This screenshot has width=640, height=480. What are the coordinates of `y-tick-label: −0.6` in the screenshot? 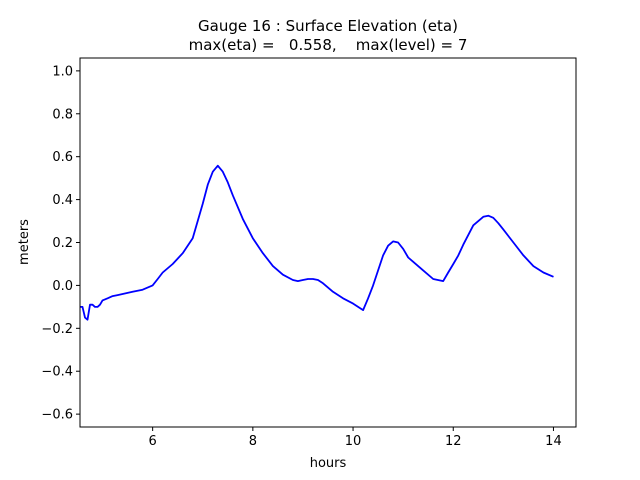 It's located at (57, 415).